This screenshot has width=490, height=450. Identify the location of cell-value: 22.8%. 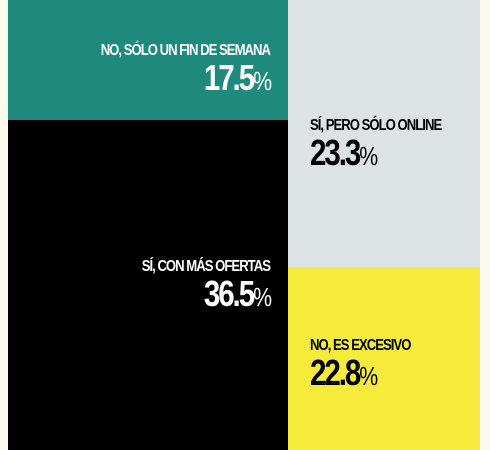
(344, 372).